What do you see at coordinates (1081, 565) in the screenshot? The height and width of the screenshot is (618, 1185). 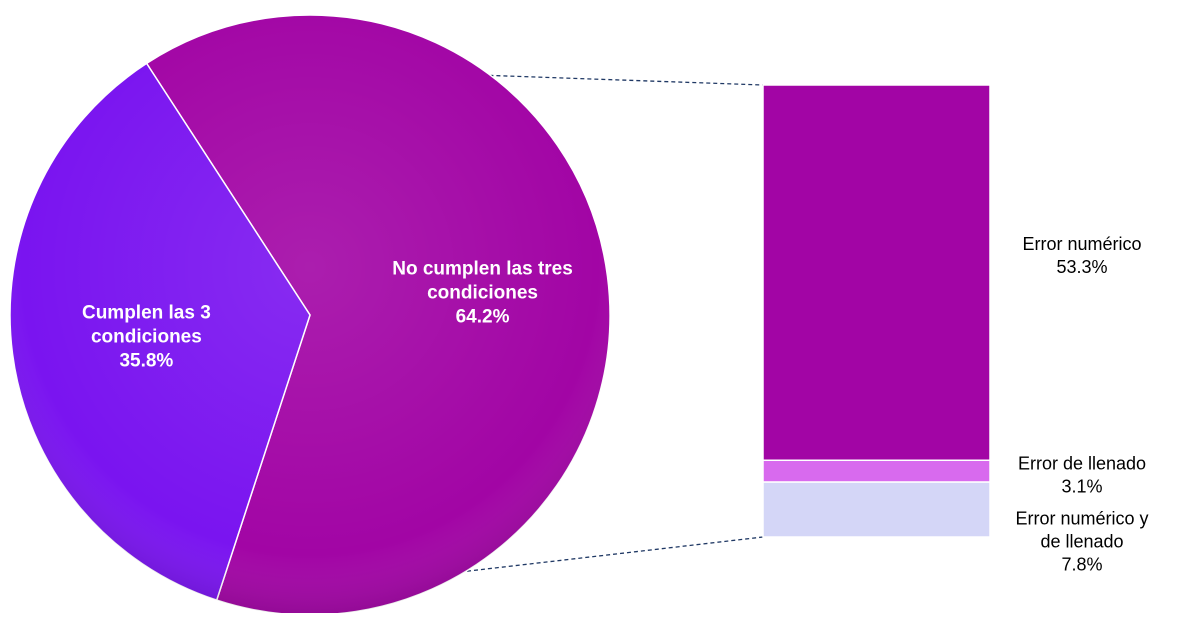 I see `bar-value-label: 7.8%` at bounding box center [1081, 565].